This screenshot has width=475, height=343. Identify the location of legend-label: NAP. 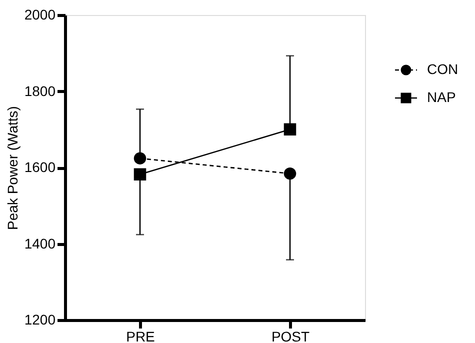
(441, 97).